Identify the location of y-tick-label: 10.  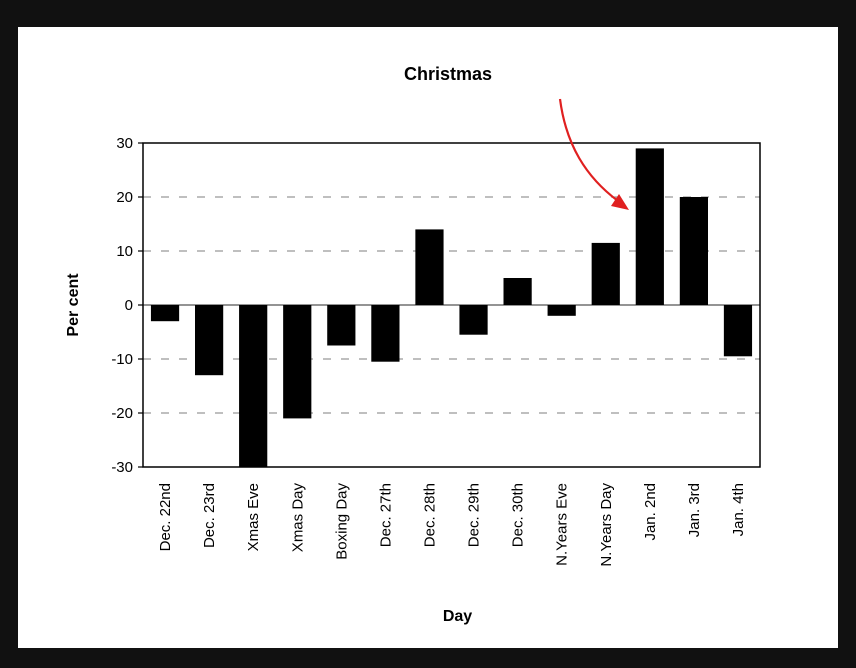
(124, 251).